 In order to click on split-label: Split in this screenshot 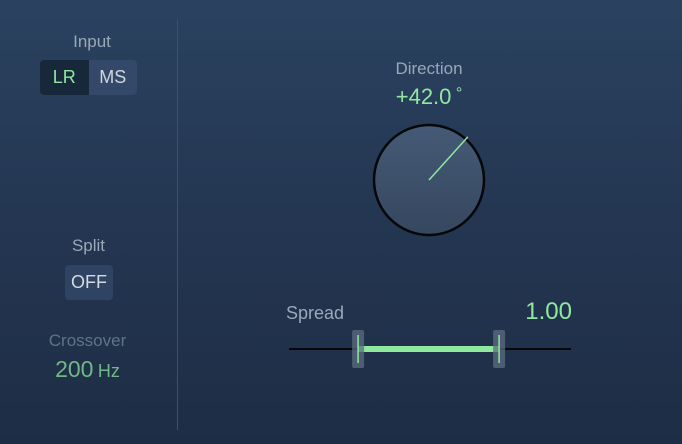, I will do `click(88, 245)`.